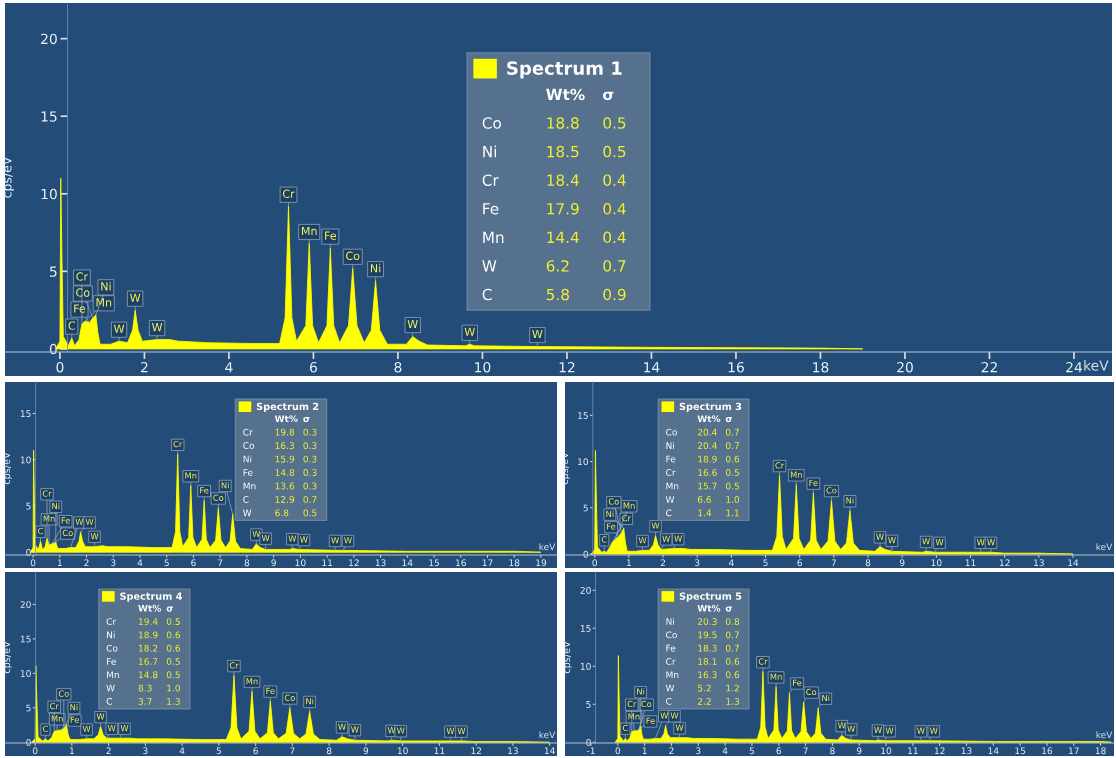 This screenshot has width=1116, height=758. Describe the element at coordinates (563, 151) in the screenshot. I see `annotation: 18.5` at that location.